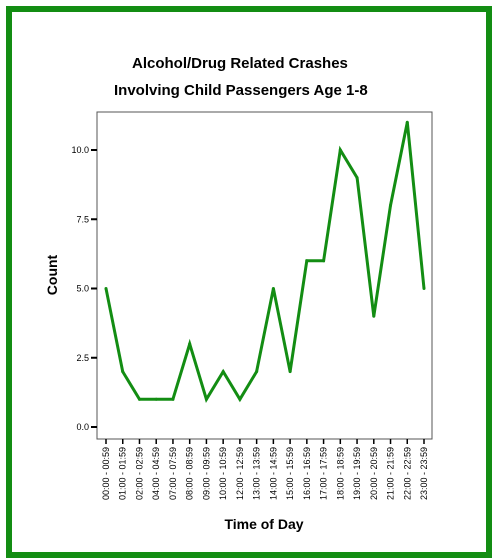 Image resolution: width=492 pixels, height=560 pixels. Describe the element at coordinates (173, 473) in the screenshot. I see `x-tick-label: 07:00 - 07:59` at that location.